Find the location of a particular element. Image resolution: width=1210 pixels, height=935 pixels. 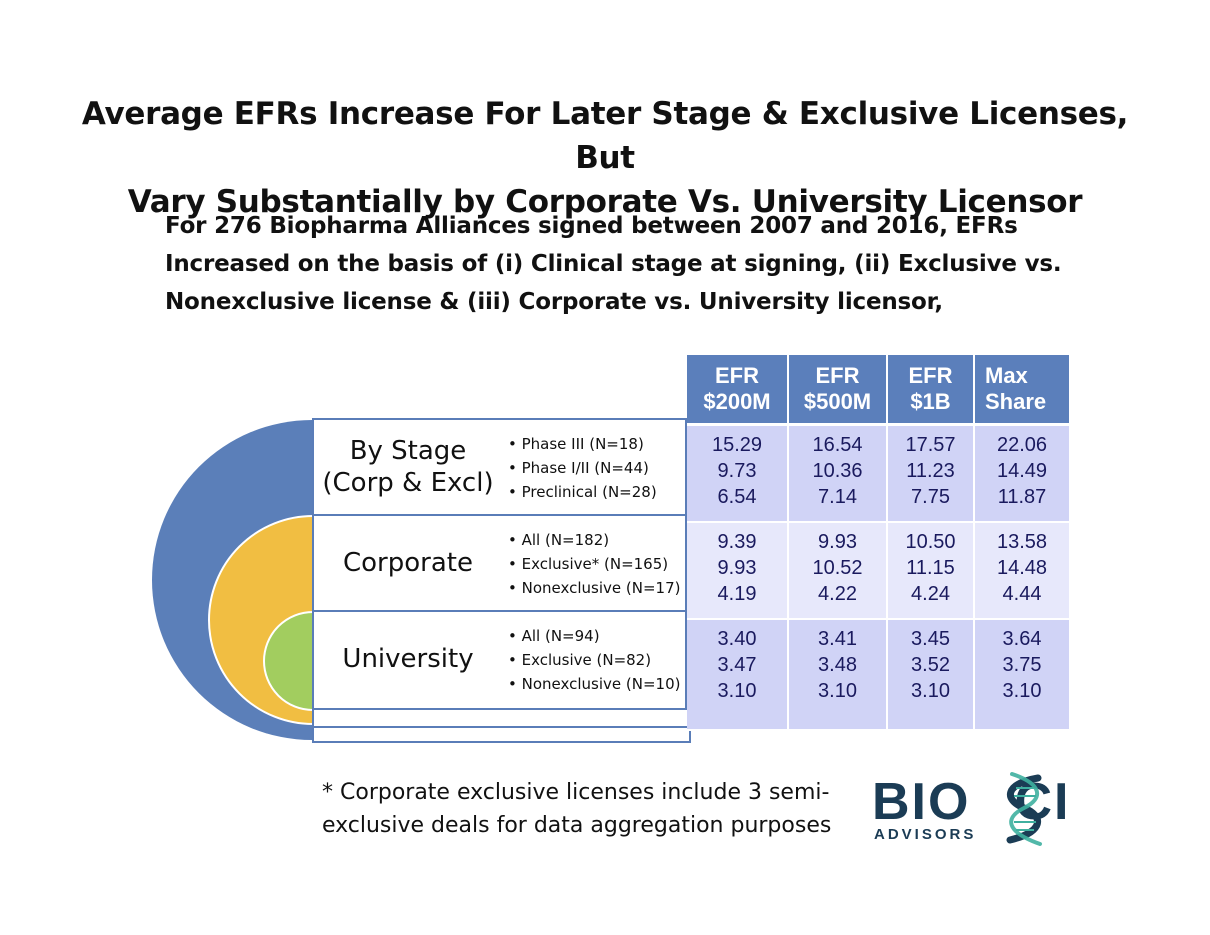

biosci-advisors-logo: BIO CI ADVISORS is located at coordinates (997, 809).